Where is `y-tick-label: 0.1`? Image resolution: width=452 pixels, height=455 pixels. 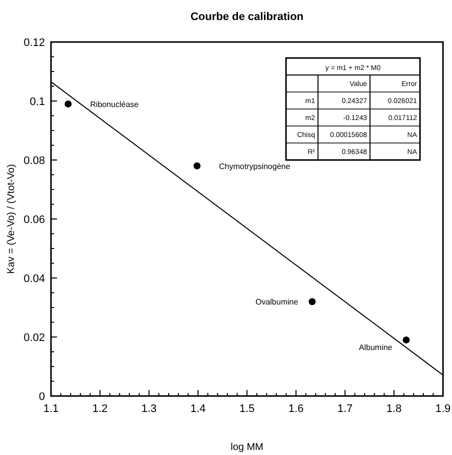
y-tick-label: 0.1 is located at coordinates (37, 102).